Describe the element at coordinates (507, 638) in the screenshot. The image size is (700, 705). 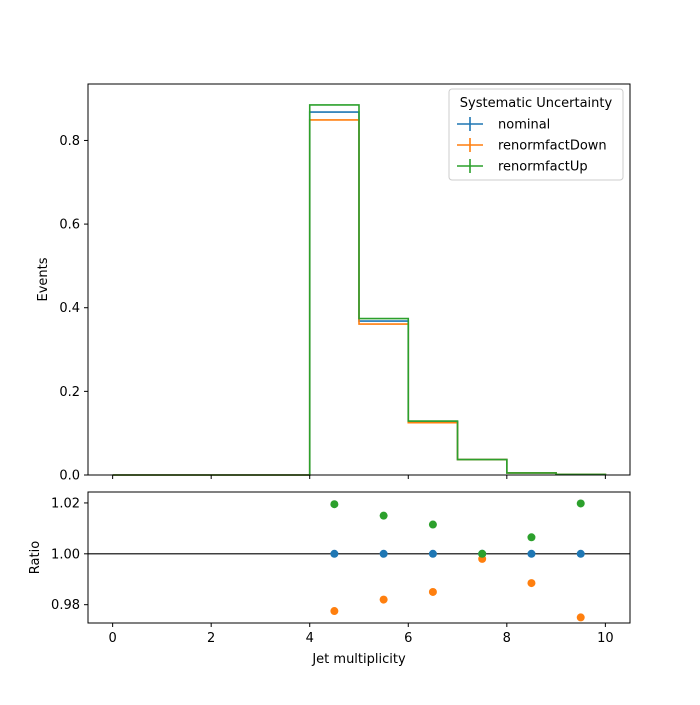
I see `ratio-x-tick-label: 8` at that location.